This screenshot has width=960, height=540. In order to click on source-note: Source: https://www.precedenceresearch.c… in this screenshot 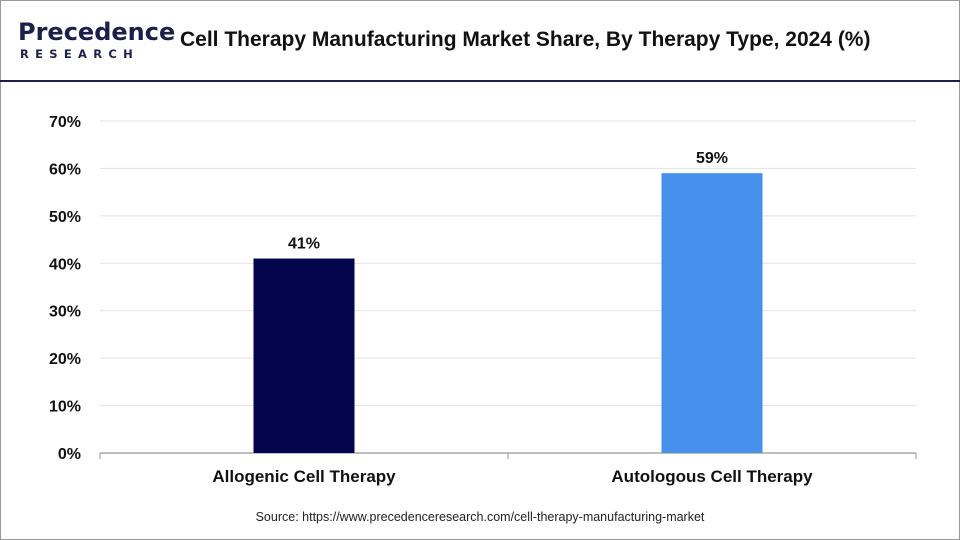, I will do `click(480, 517)`.